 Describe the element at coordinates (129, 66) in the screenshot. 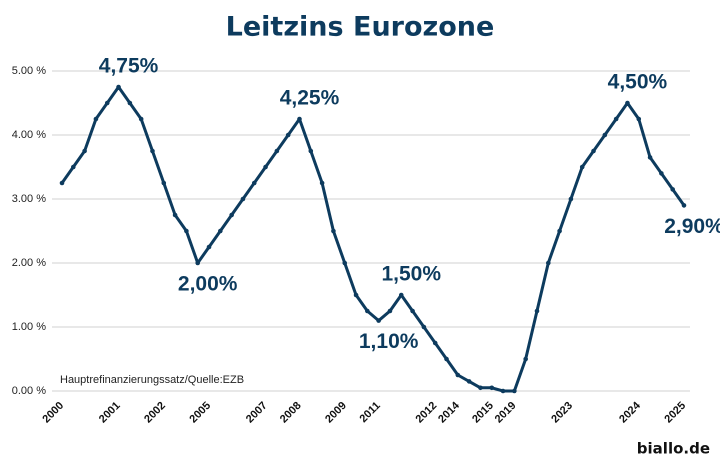

I see `data-label: 4,75%` at that location.